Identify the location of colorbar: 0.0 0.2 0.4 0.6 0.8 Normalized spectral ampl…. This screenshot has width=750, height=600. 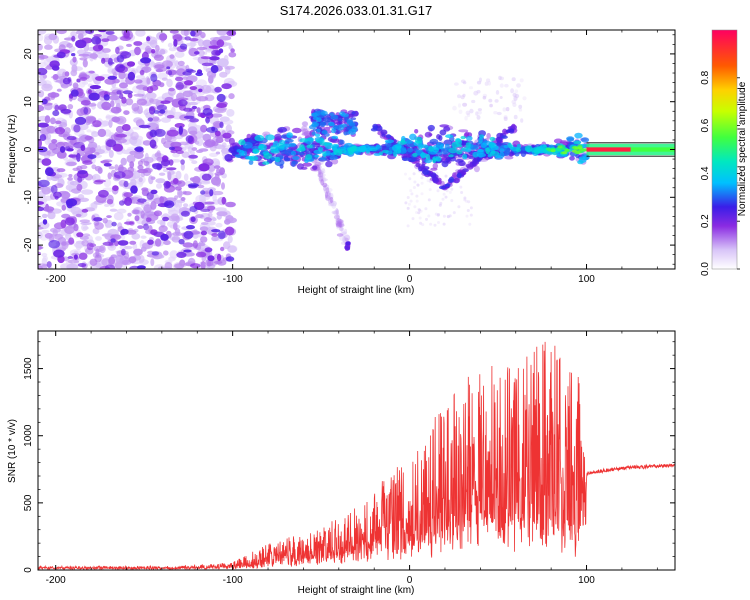
(724, 152).